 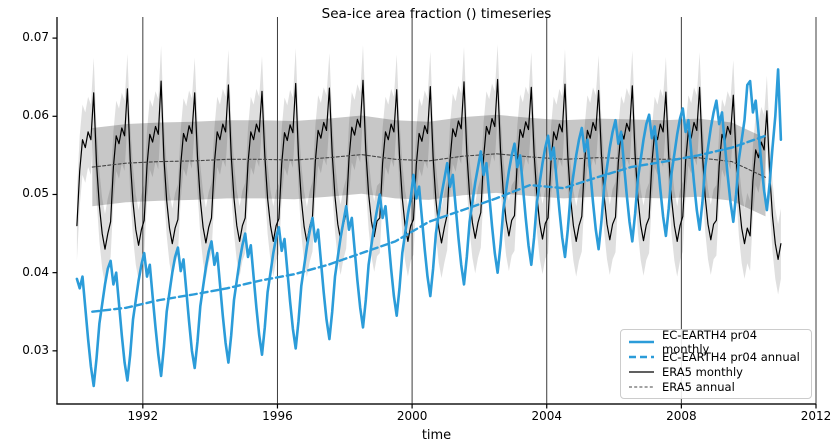 I want to click on chart-title: Sea-ice area fraction () timeseries, so click(x=436, y=14).